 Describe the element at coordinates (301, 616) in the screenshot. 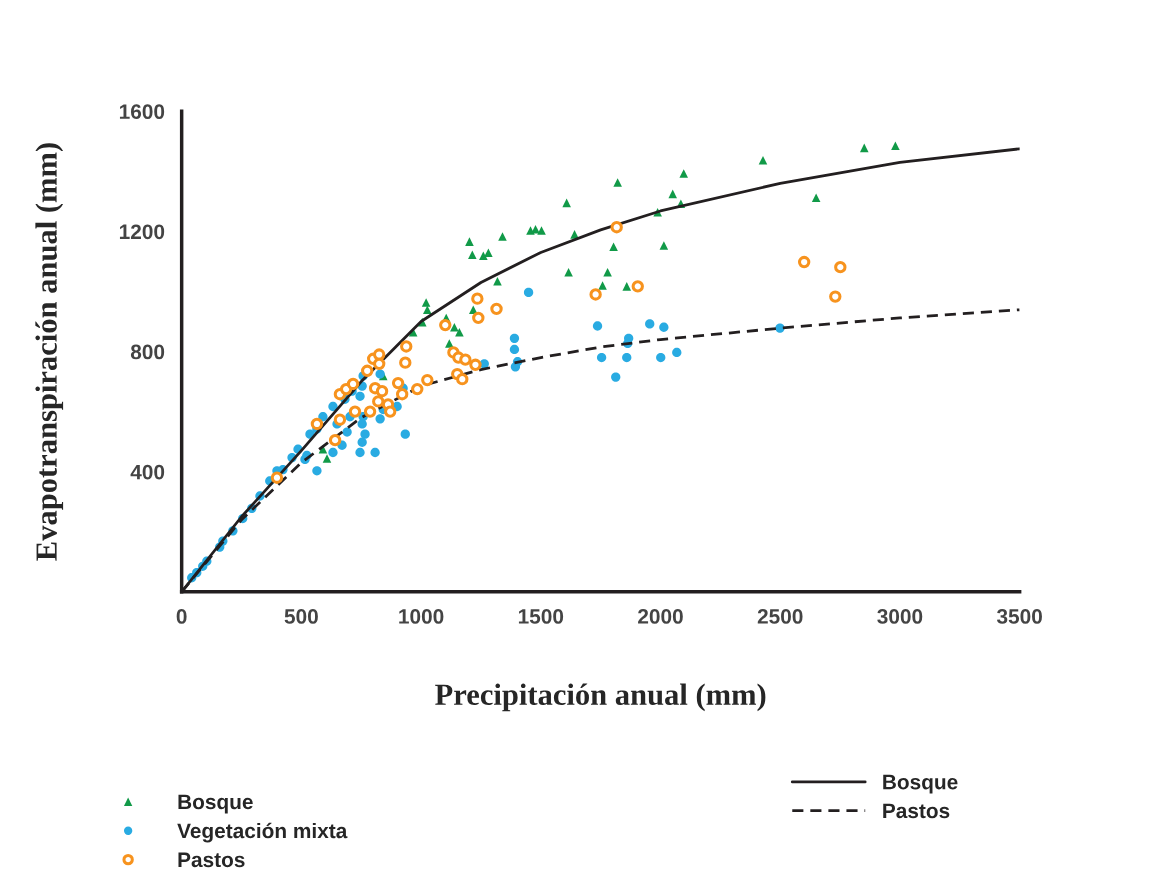

I see `x-tick-label: 500` at that location.